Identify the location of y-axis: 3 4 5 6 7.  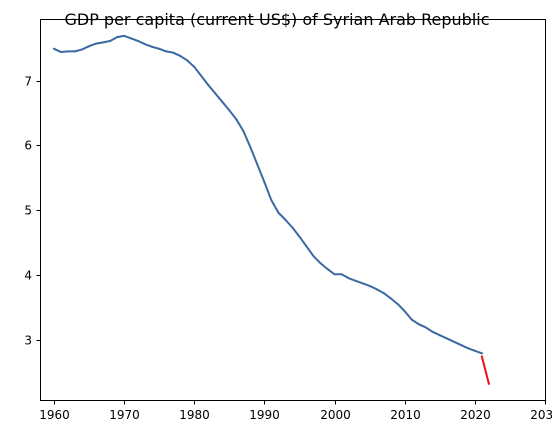
(32, 211).